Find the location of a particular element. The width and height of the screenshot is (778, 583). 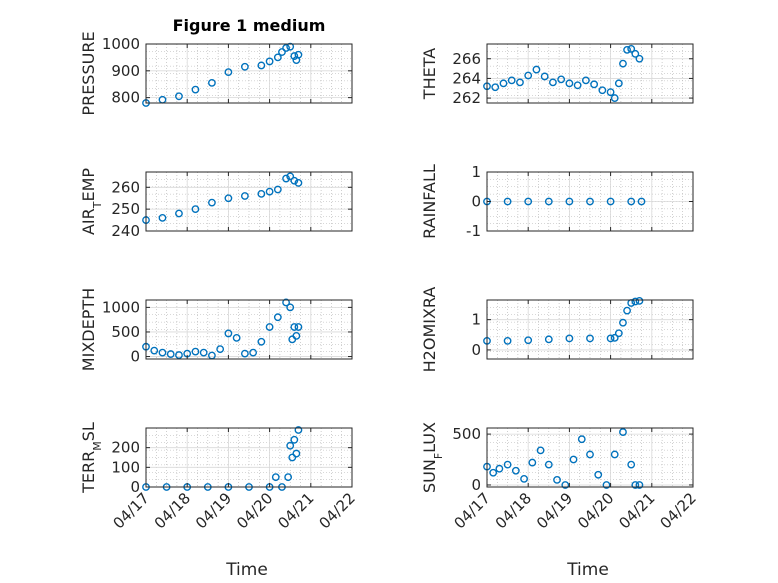

y-tick-label: 100 is located at coordinates (125, 467).